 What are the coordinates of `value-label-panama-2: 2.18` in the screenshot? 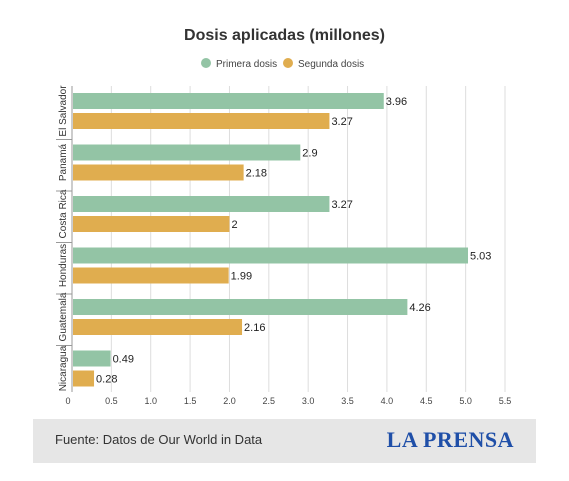 It's located at (256, 174).